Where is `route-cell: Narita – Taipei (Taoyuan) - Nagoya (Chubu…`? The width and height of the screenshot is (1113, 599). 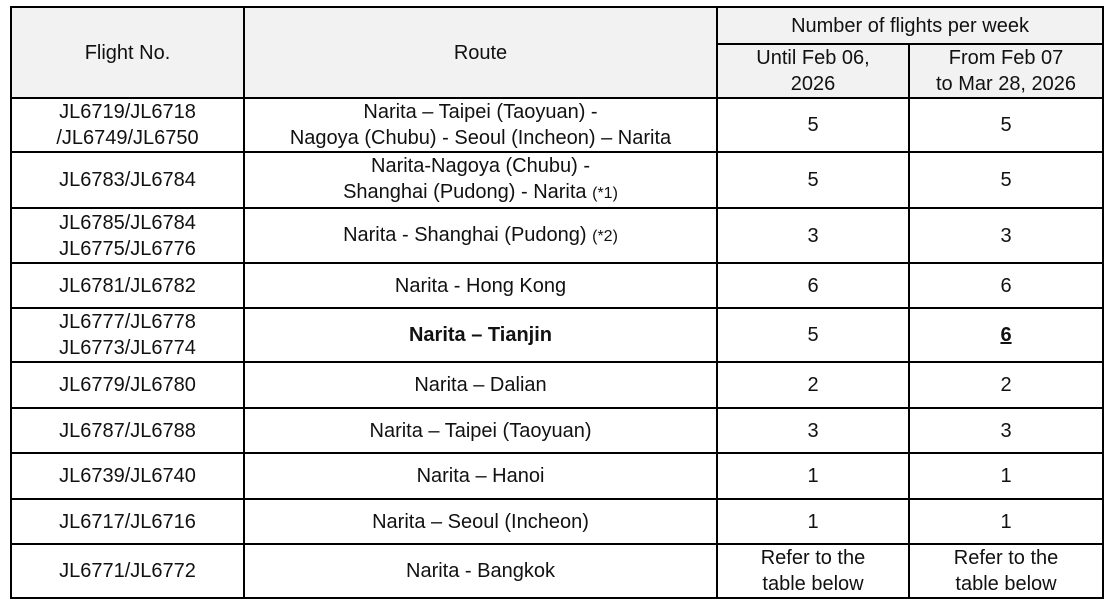 route-cell: Narita – Taipei (Taoyuan) - Nagoya (Chubu… is located at coordinates (480, 125).